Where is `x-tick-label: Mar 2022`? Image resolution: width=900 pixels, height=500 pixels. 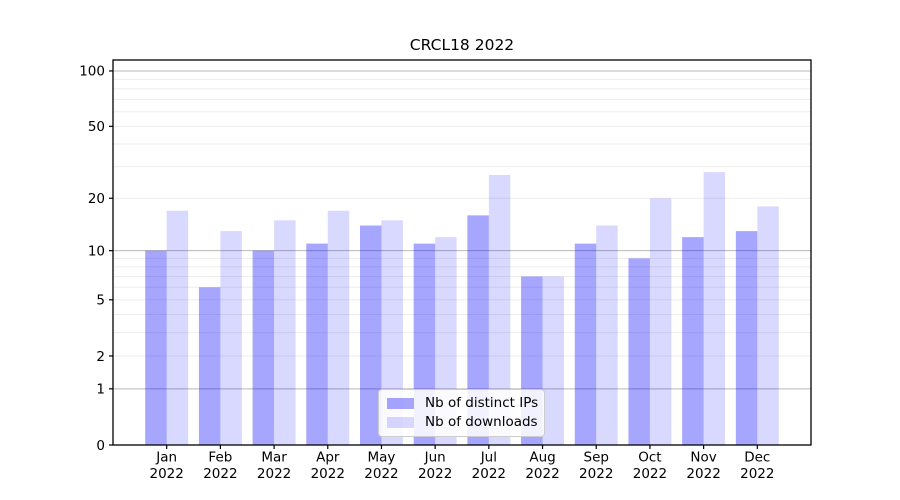
x-tick-label: Mar 2022 is located at coordinates (274, 466).